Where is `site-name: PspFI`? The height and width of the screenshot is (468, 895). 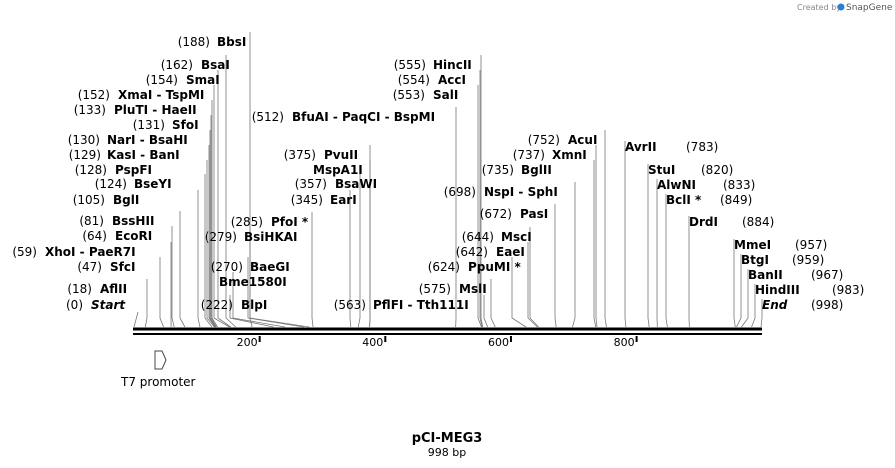 site-name: PspFI is located at coordinates (133, 170).